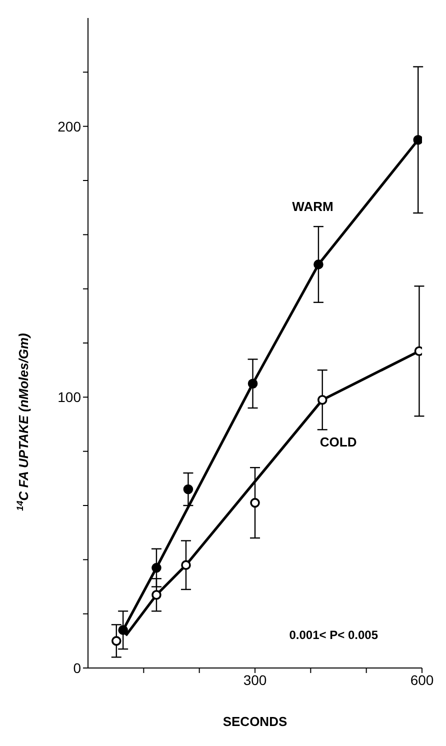  I want to click on x-tick-label: 300, so click(255, 680).